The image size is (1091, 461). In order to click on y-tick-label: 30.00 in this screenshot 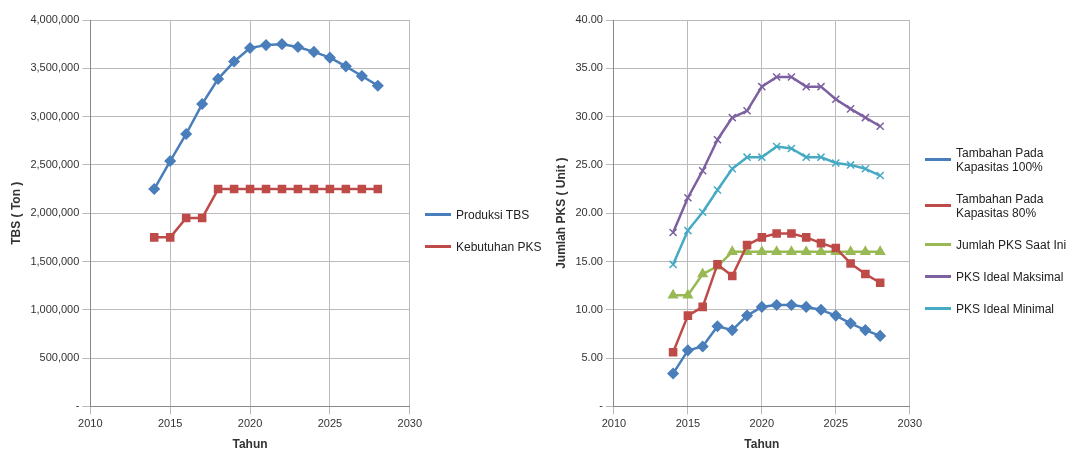, I will do `click(589, 115)`.